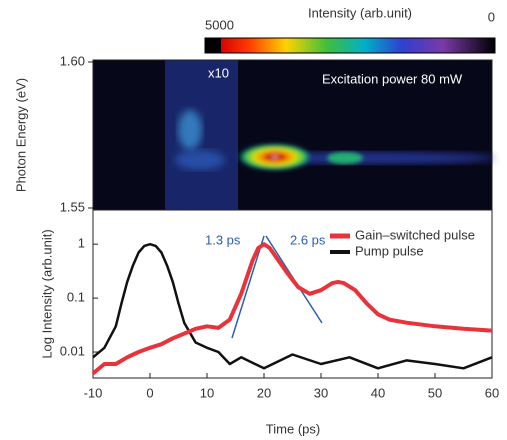  What do you see at coordinates (72, 350) in the screenshot?
I see `y-tick-label: 0.01` at bounding box center [72, 350].